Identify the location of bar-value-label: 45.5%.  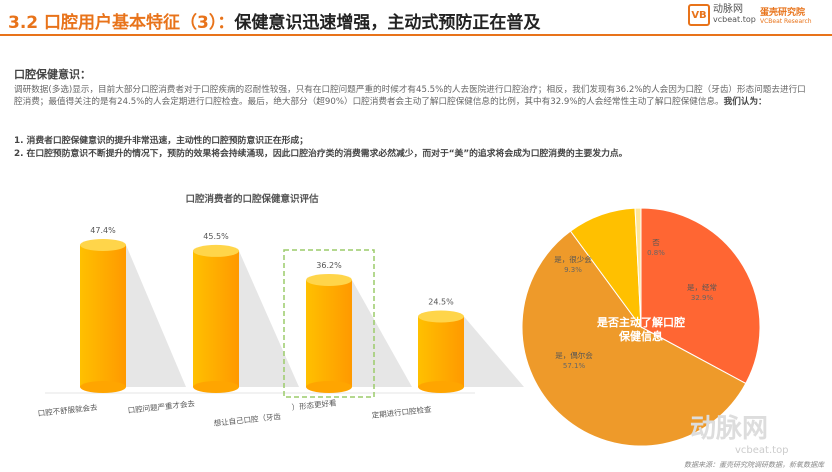
(216, 236).